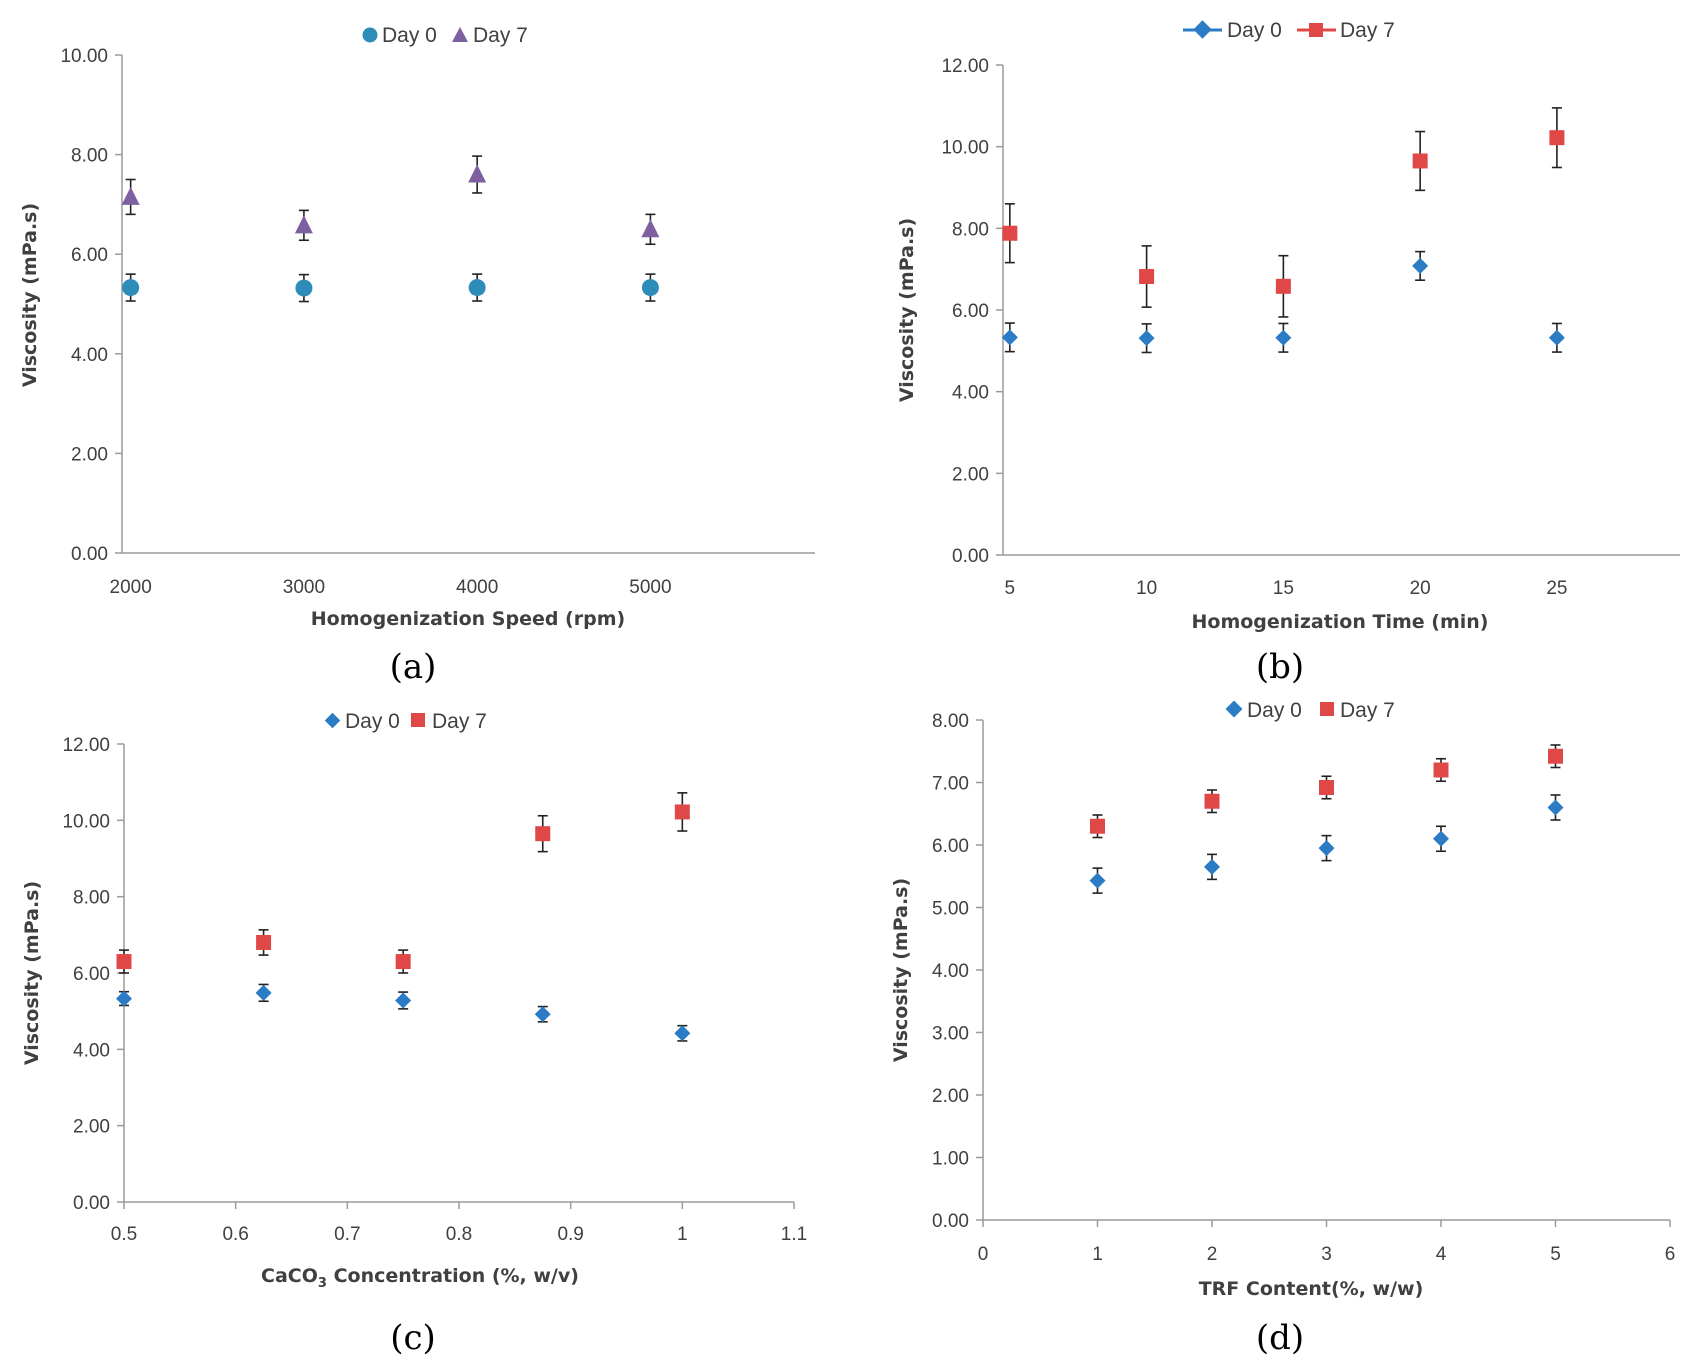  Describe the element at coordinates (1212, 1254) in the screenshot. I see `d-x-tick-label: 2` at that location.